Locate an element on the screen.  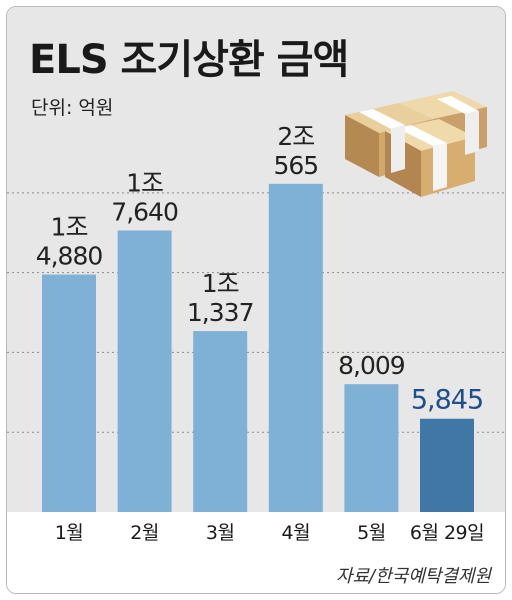
unit-label: 단위: 억원 is located at coordinates (72, 108).